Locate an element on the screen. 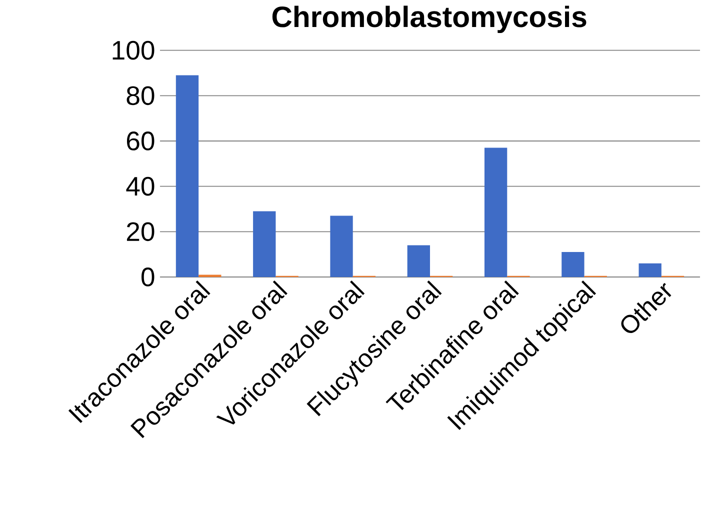 Image resolution: width=715 pixels, height=513 pixels. y-tick-label: 20 is located at coordinates (140, 232).